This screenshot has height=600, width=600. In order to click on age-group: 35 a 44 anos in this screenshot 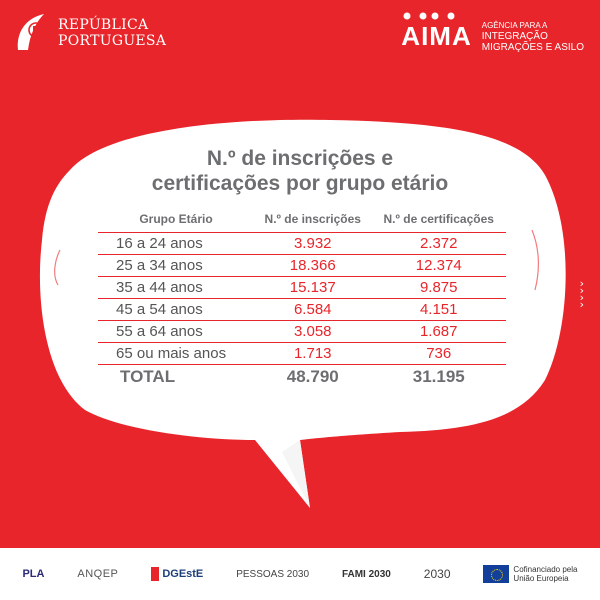, I will do `click(176, 287)`.